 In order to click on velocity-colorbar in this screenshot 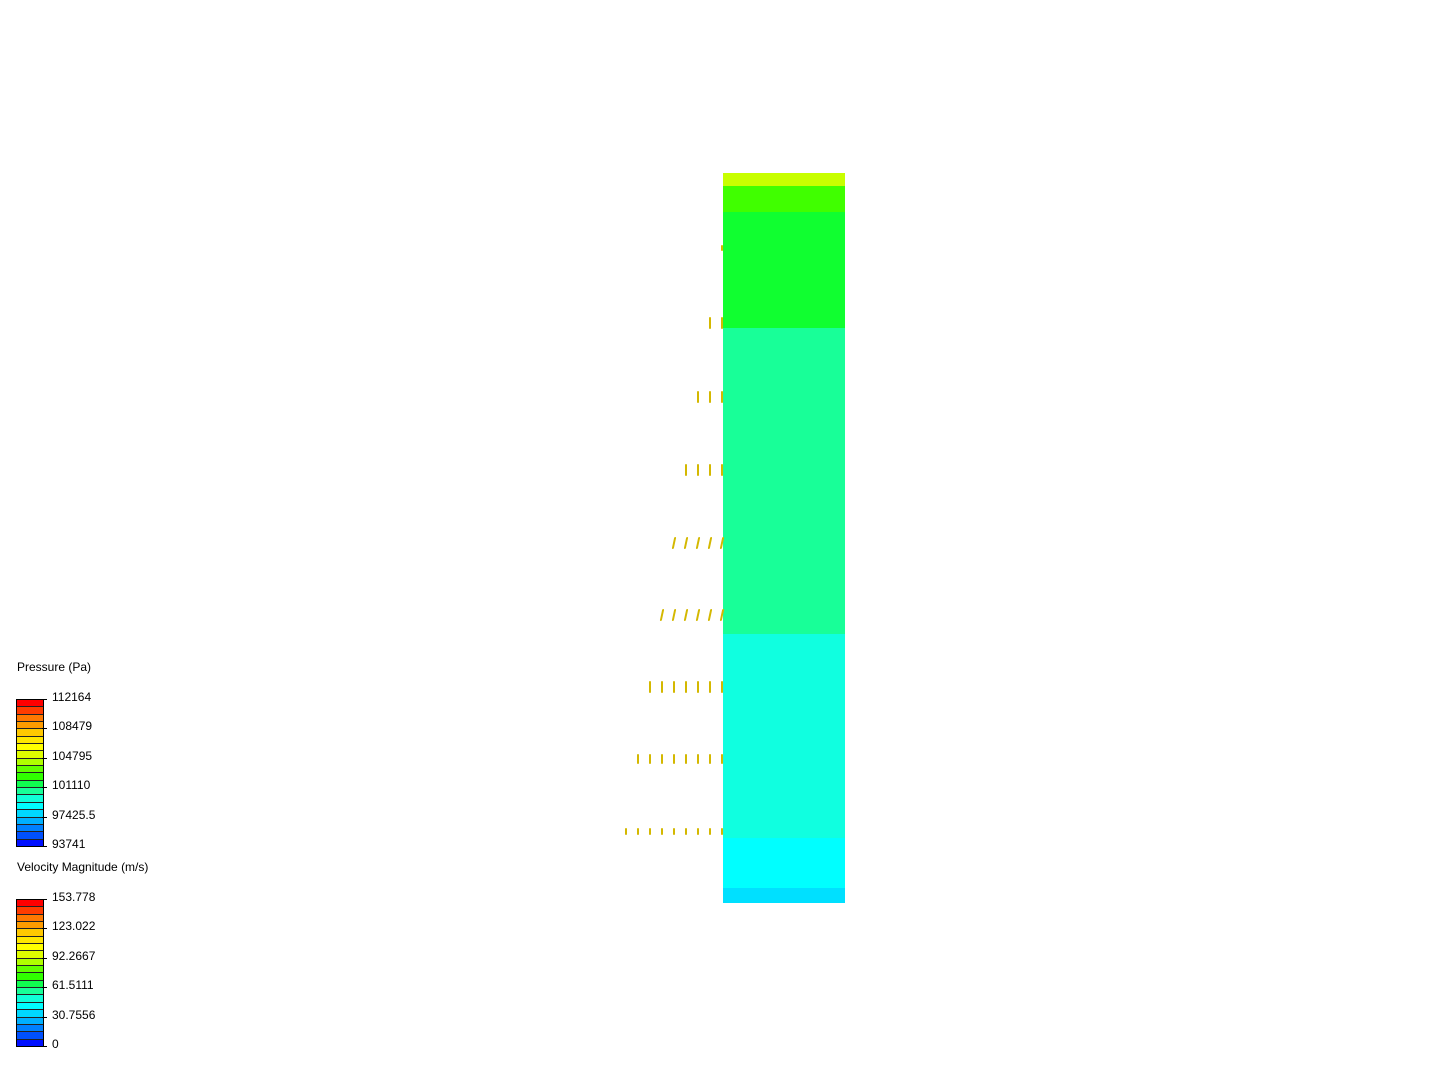, I will do `click(30, 973)`.